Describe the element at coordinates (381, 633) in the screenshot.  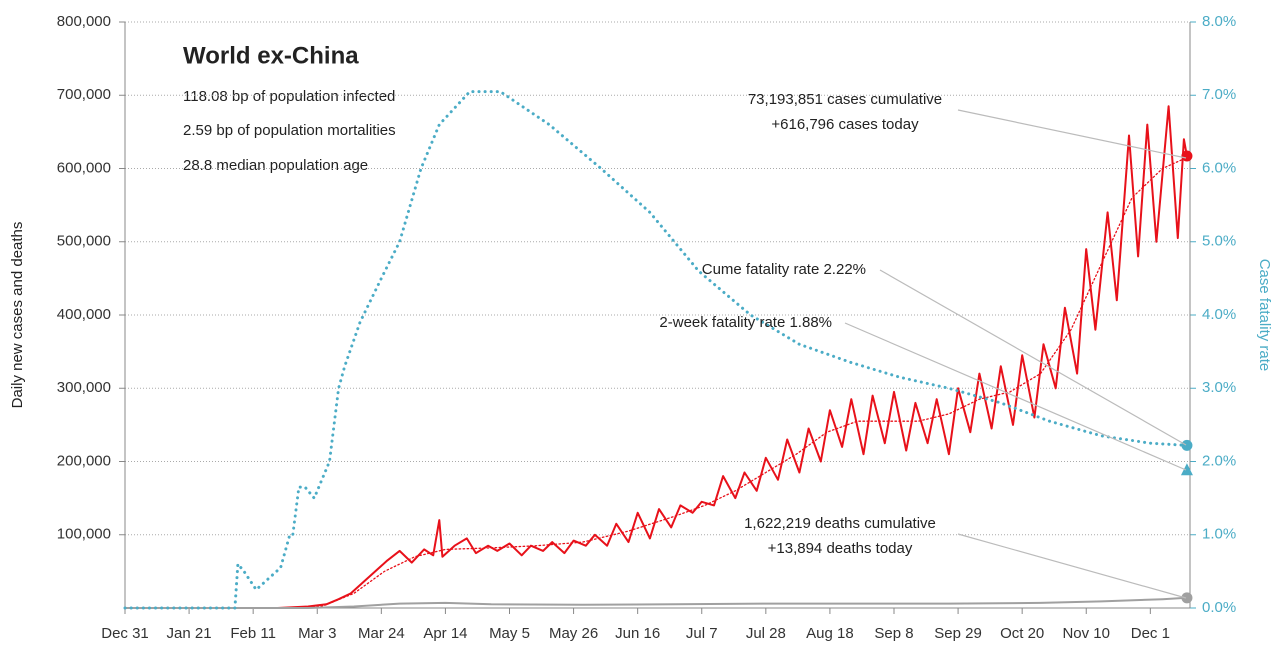
I see `x-tick-label: Mar 24` at that location.